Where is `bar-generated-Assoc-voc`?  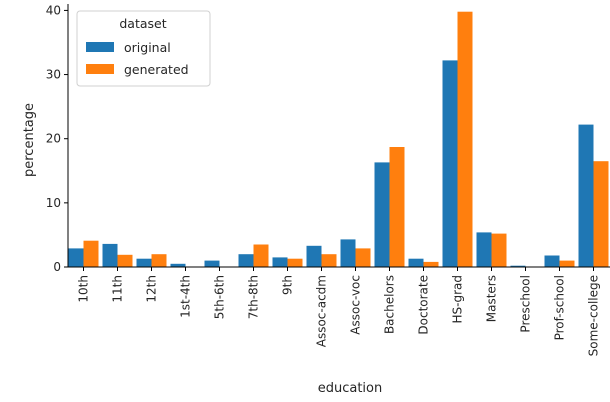 bar-generated-Assoc-voc is located at coordinates (363, 257).